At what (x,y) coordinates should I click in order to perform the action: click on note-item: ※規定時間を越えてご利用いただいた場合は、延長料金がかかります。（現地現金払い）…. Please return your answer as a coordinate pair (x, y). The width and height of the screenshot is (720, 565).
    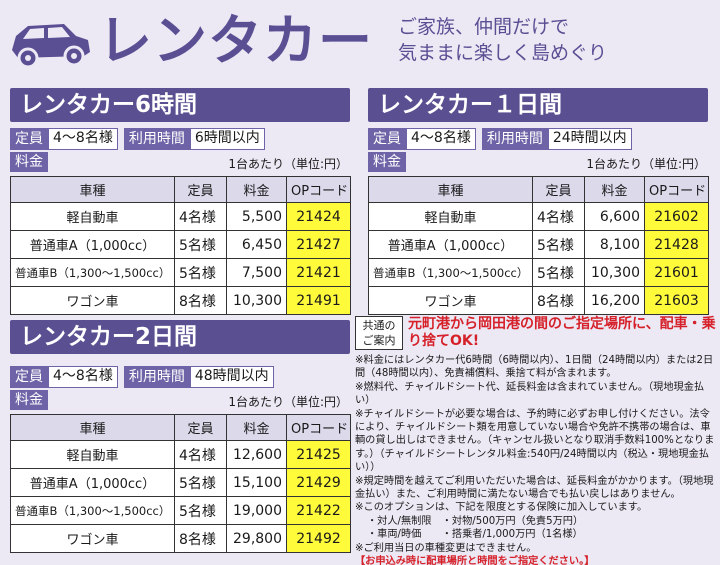
    Looking at the image, I should click on (534, 488).